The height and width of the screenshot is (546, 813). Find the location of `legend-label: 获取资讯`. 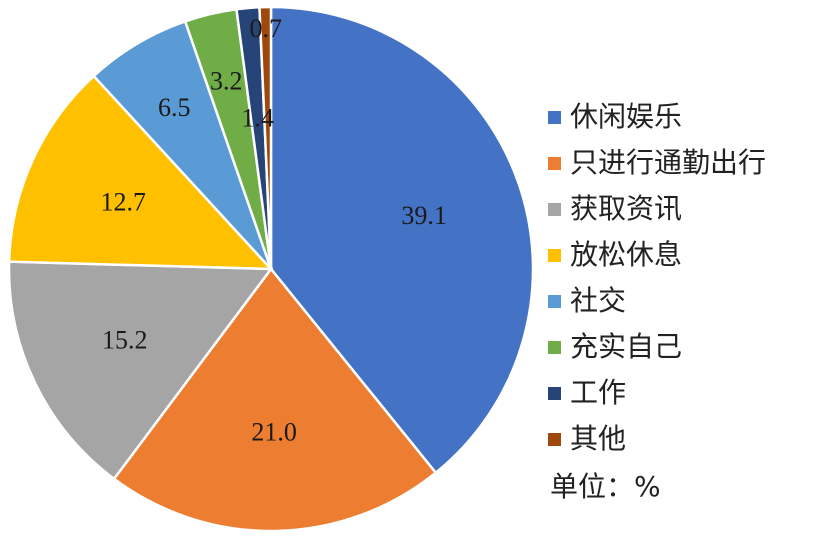

legend-label: 获取资讯 is located at coordinates (626, 208).